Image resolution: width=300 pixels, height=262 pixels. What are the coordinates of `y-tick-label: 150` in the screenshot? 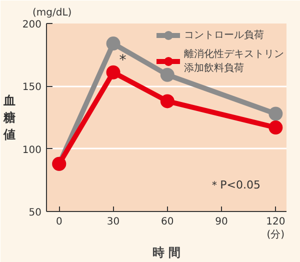 It's located at (32, 88).